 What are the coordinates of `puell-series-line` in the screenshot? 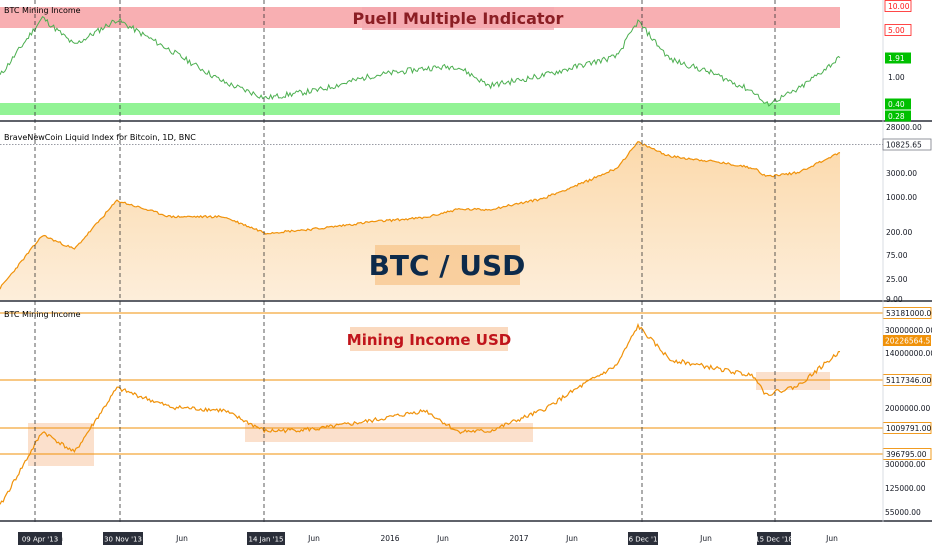 It's located at (420, 61).